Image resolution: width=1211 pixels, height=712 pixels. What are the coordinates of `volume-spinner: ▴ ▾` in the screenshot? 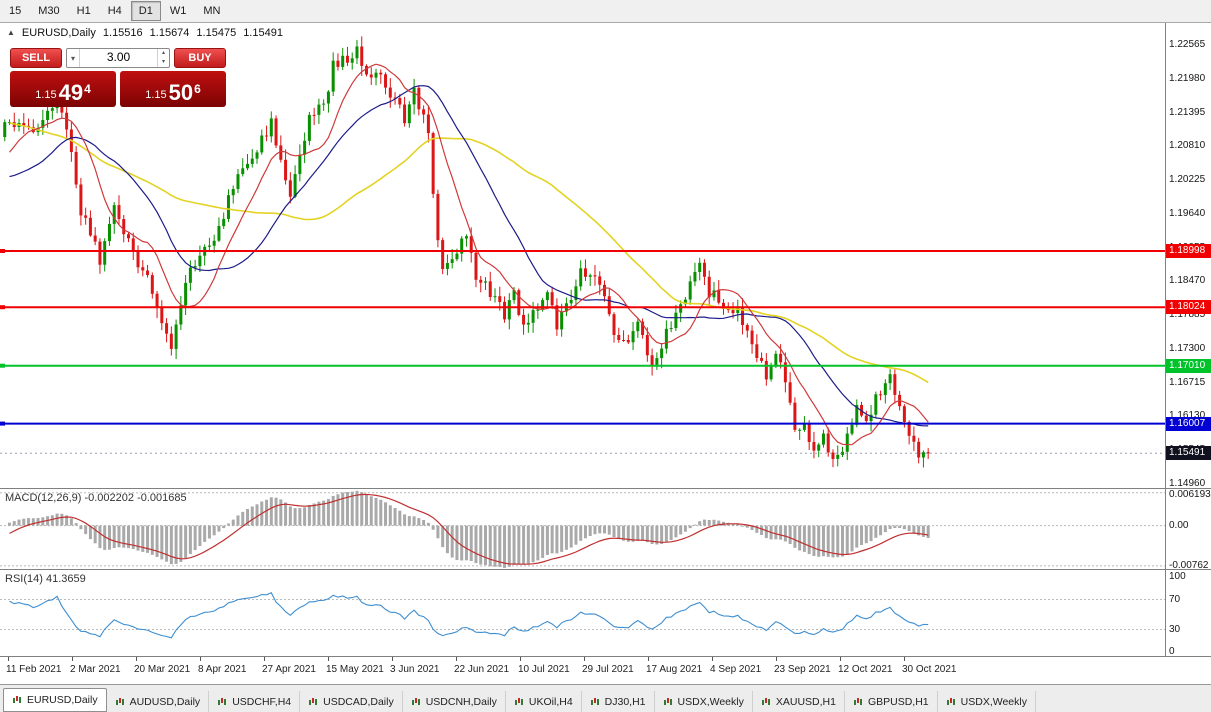 It's located at (163, 58).